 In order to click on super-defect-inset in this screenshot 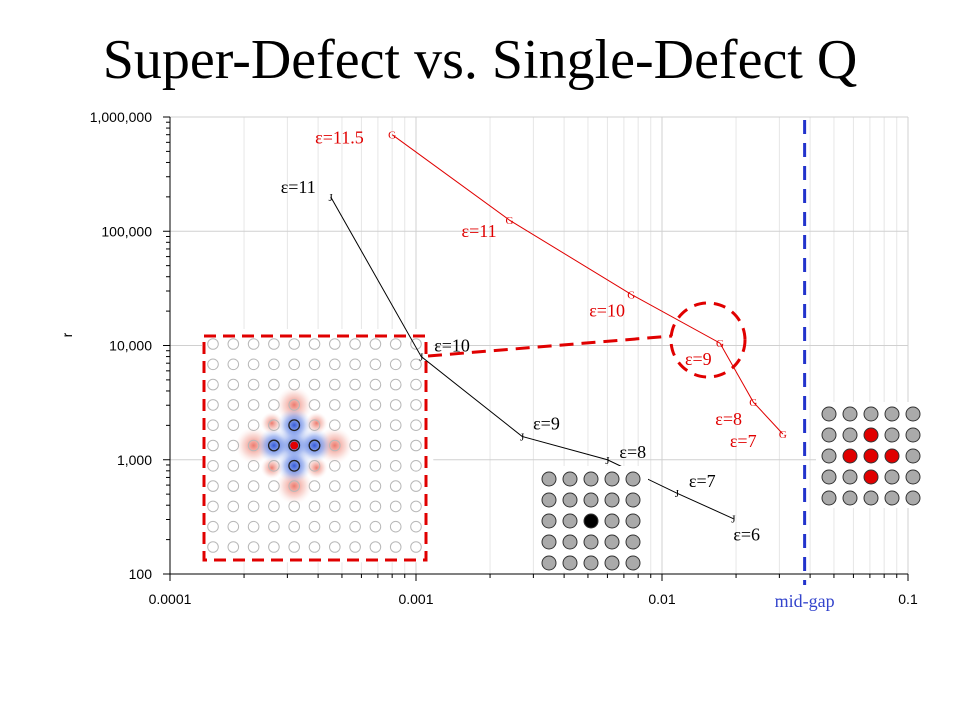, I will do `click(872, 455)`.